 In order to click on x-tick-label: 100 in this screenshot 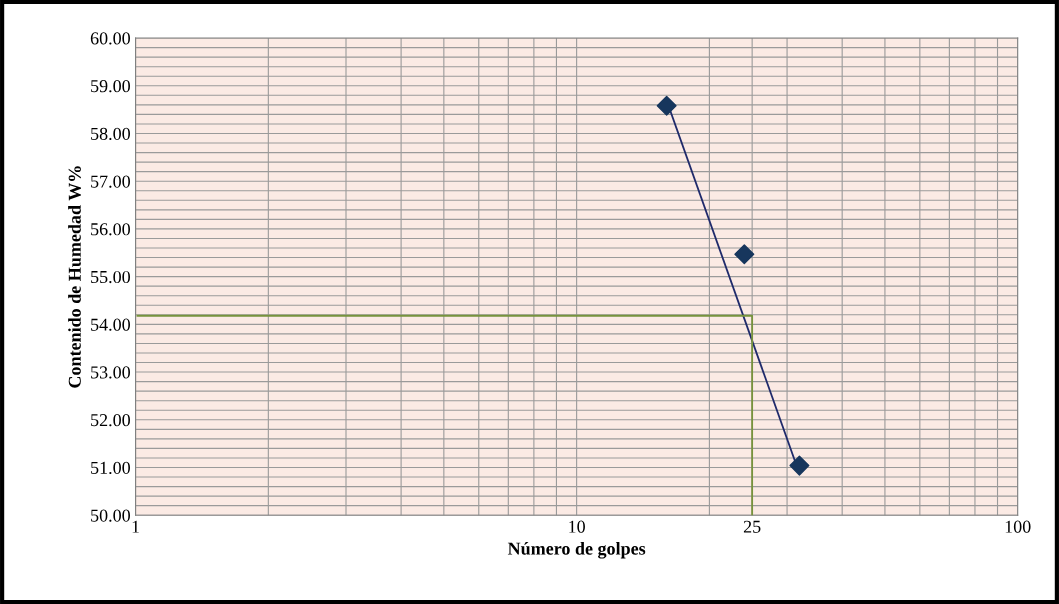, I will do `click(1018, 526)`.